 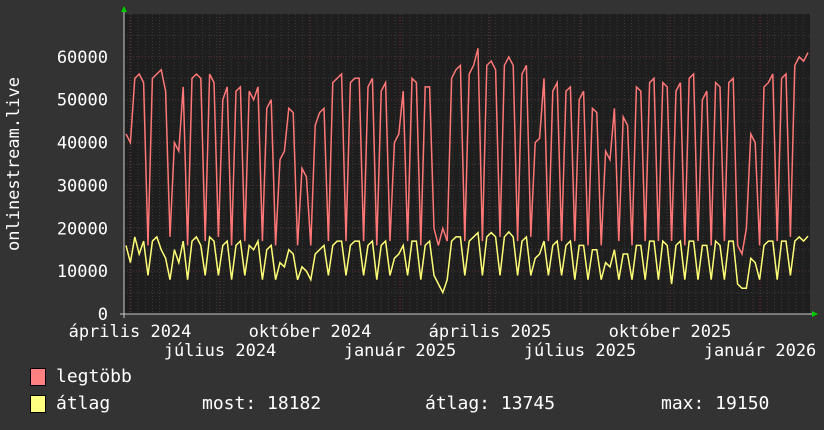 I want to click on x-tick-label: január 2026, so click(x=760, y=351).